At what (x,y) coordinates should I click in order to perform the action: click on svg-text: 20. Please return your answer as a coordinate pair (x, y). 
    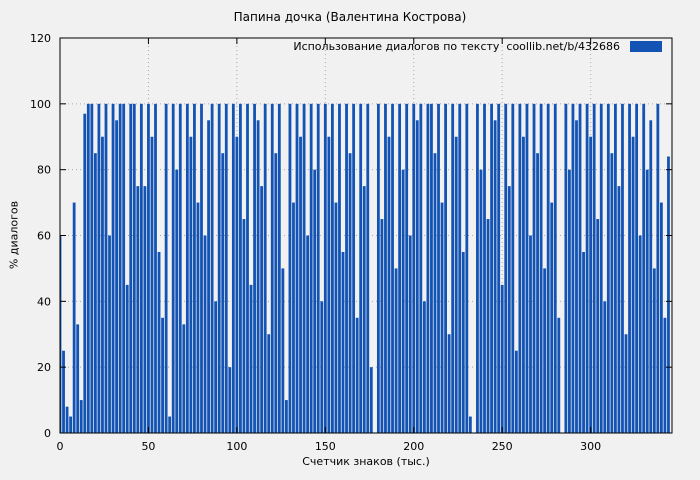
    Looking at the image, I should click on (44, 367).